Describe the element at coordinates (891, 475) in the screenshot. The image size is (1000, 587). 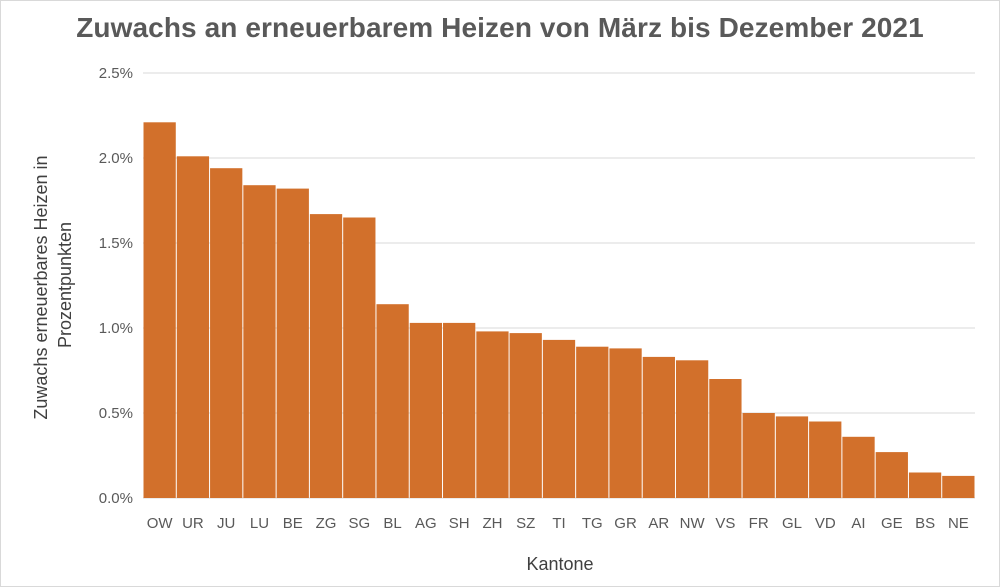
I see `bar-ge` at that location.